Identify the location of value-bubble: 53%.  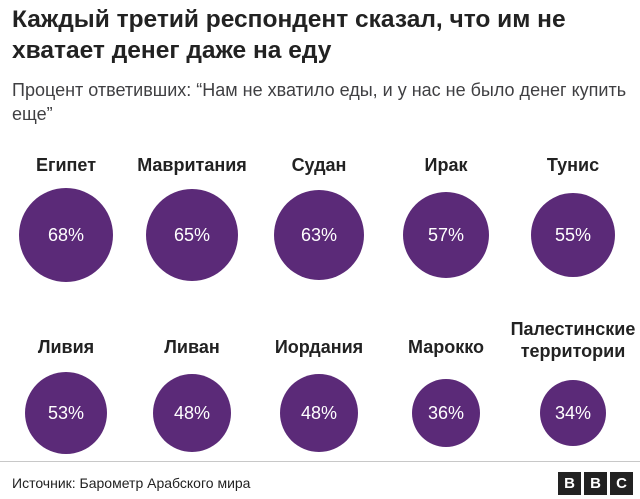
(66, 413).